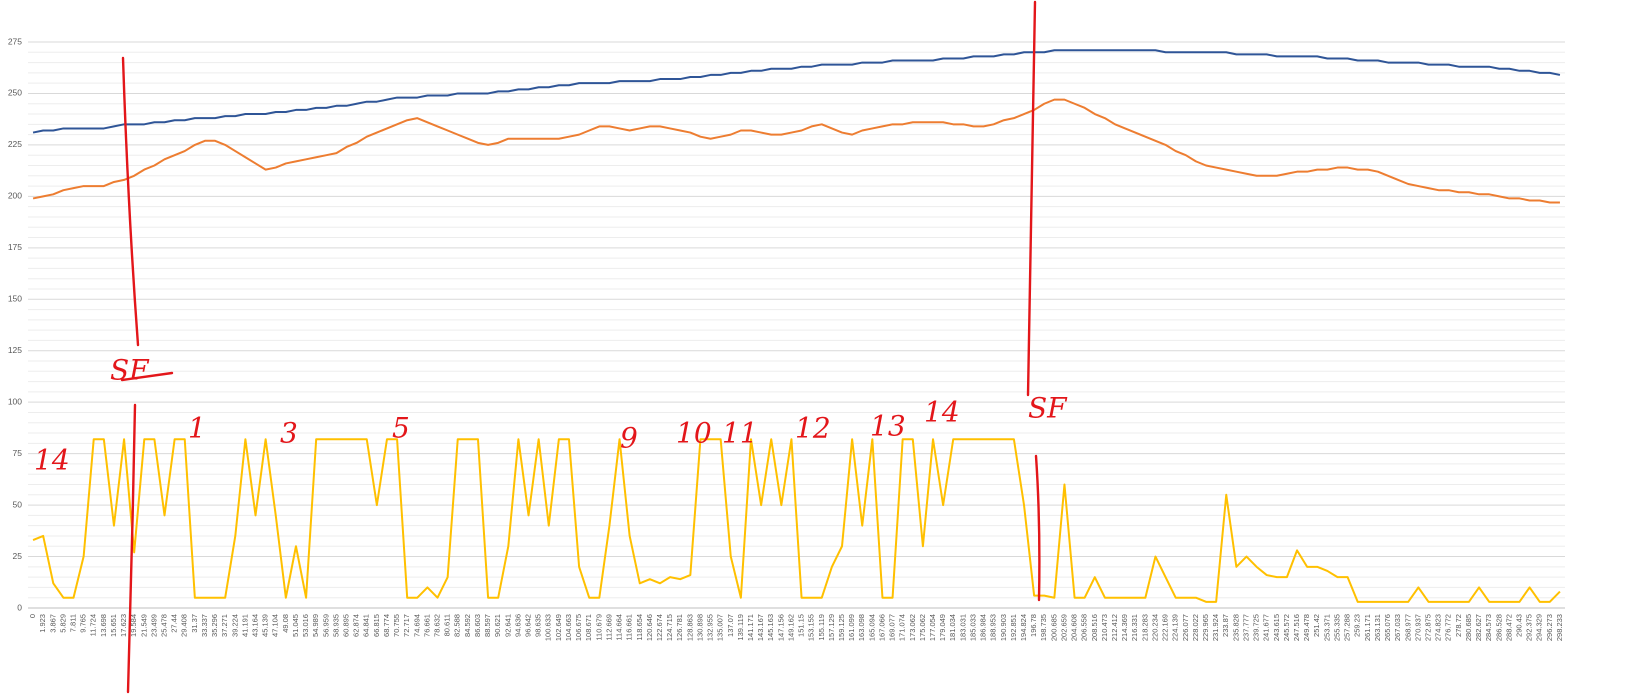 The image size is (1644, 696). I want to click on x-tick-label: 9.765, so click(83, 623).